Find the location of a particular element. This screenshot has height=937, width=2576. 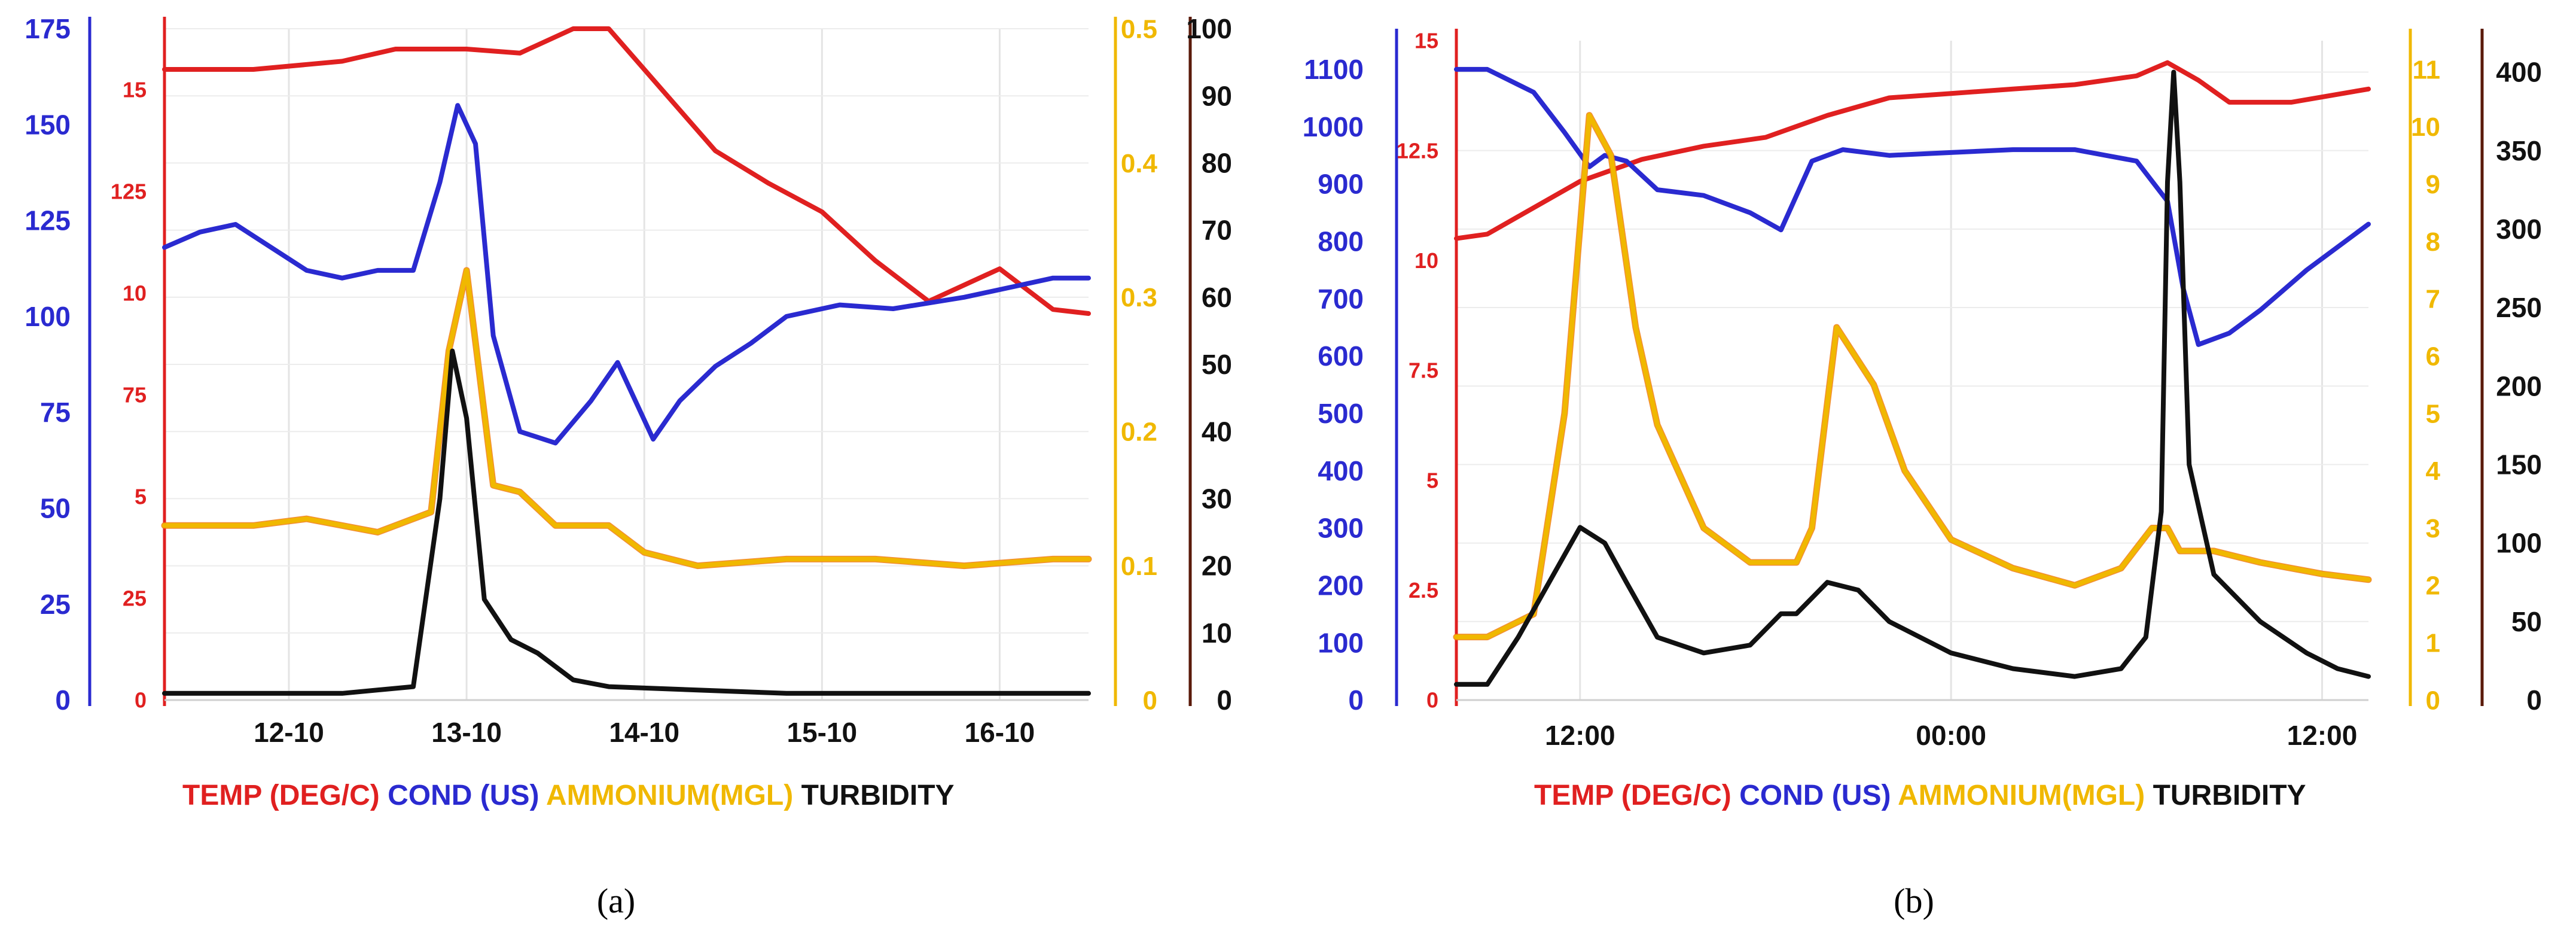

x-axis-b: 12:00 00:00 12:00 is located at coordinates (1951, 735).